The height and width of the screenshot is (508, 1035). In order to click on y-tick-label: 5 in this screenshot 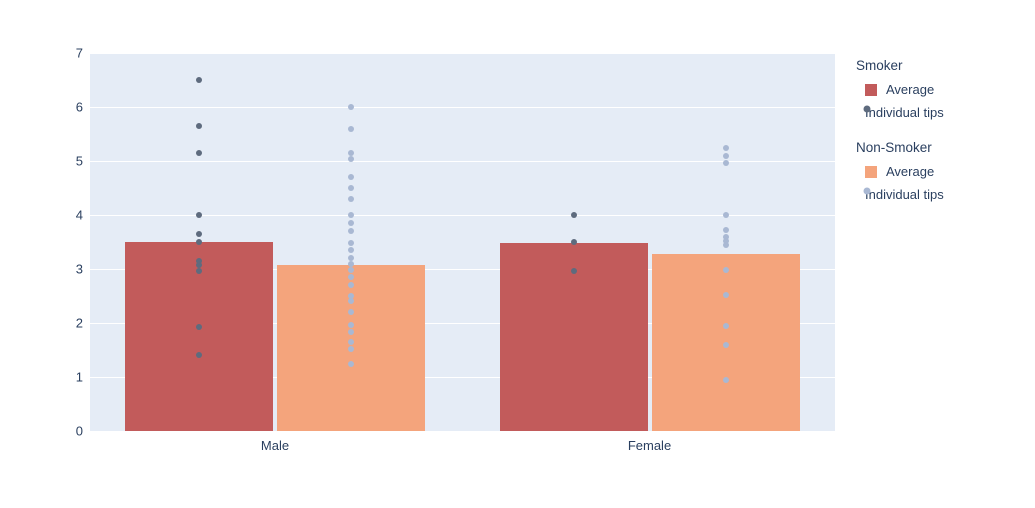, I will do `click(79, 161)`.